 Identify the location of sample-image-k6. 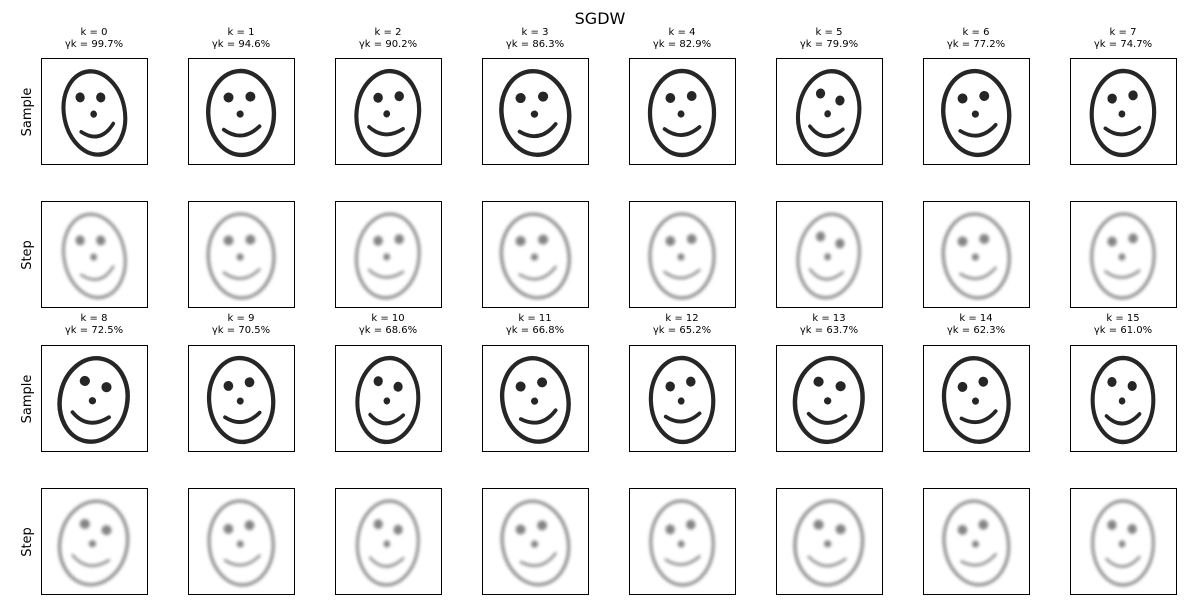
(976, 111).